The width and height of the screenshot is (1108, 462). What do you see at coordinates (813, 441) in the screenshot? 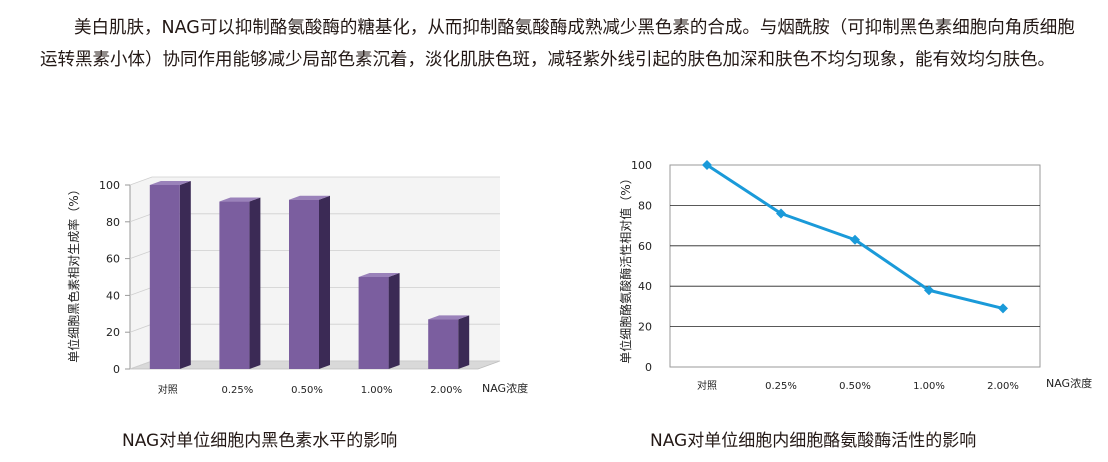
I see `line-chart-title: NAG对单位细胞内细胞酪氨酸酶活性的影响` at bounding box center [813, 441].